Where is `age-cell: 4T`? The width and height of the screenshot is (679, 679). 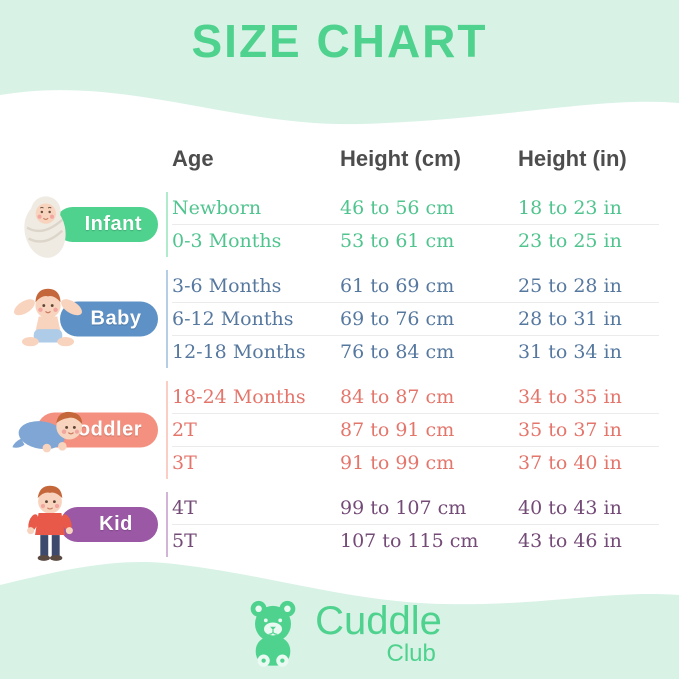
age-cell: 4T is located at coordinates (184, 508).